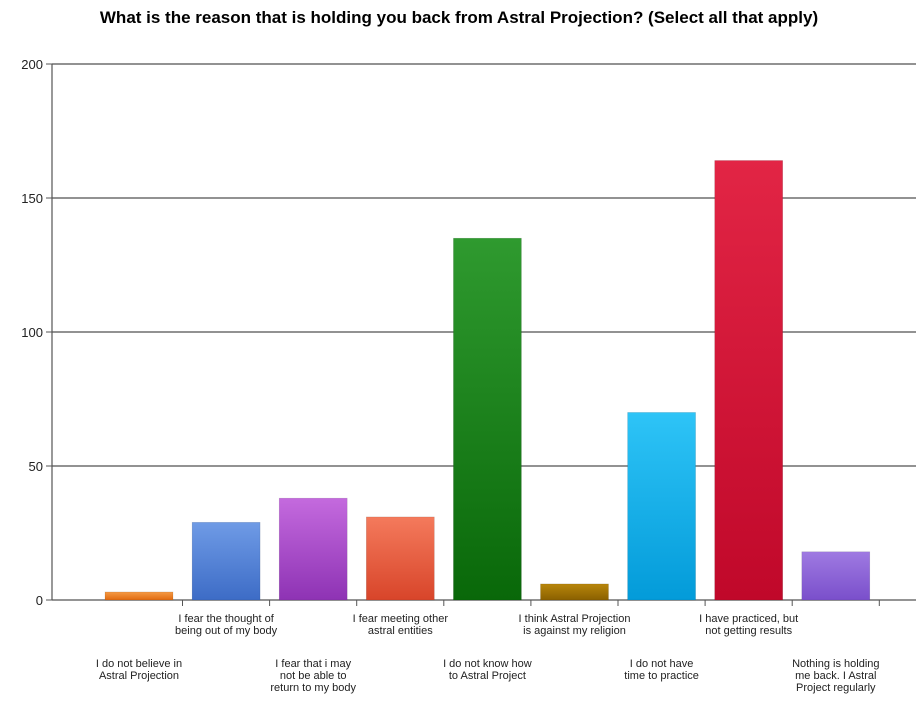  What do you see at coordinates (748, 625) in the screenshot?
I see `category-label: I have practiced, but not getting results` at bounding box center [748, 625].